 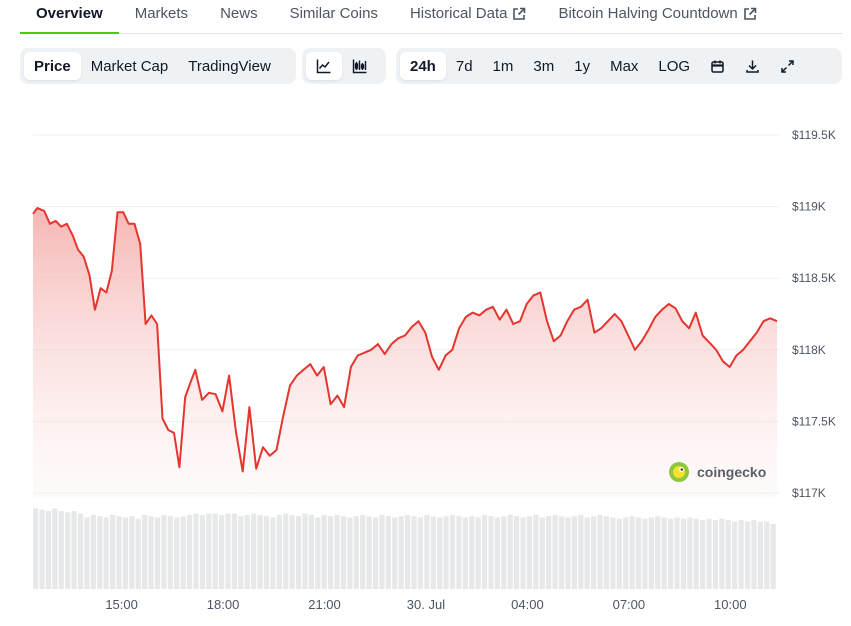 What do you see at coordinates (582, 66) in the screenshot?
I see `range-1y-button: 1y` at bounding box center [582, 66].